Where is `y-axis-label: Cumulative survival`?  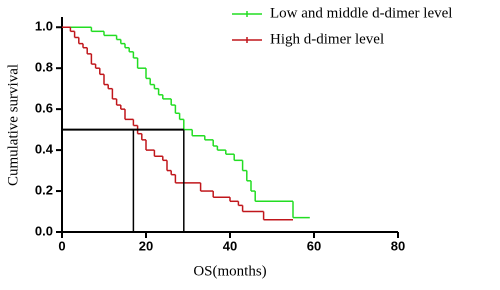 y-axis-label: Cumulative survival is located at coordinates (13, 125).